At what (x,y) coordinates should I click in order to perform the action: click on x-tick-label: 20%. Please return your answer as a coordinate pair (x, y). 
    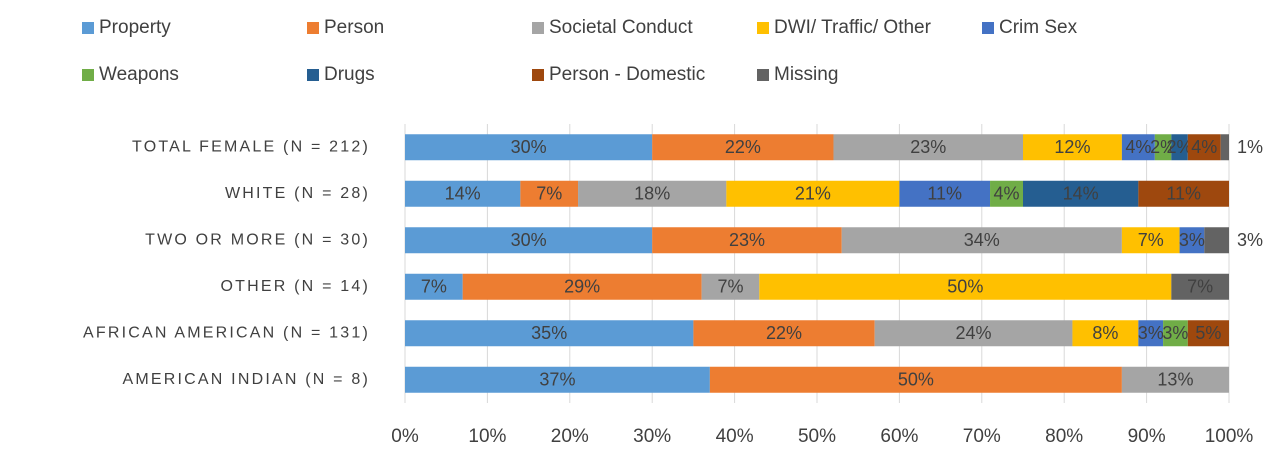
    Looking at the image, I should click on (570, 436).